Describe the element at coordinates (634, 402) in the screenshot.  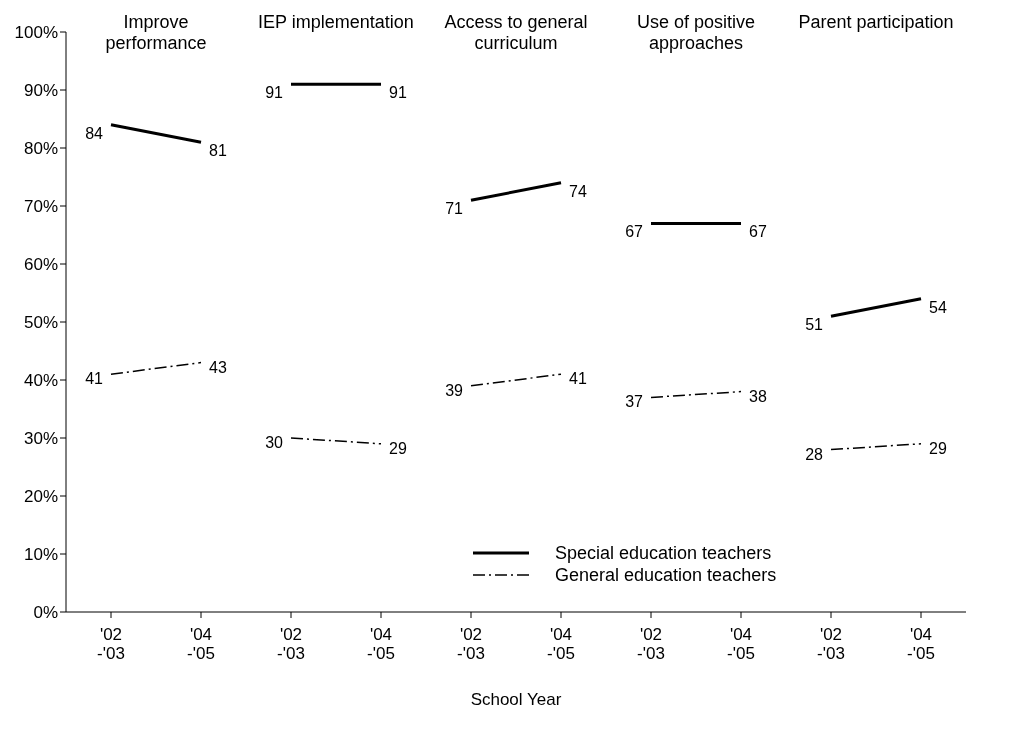
I see `data-label: 37` at that location.